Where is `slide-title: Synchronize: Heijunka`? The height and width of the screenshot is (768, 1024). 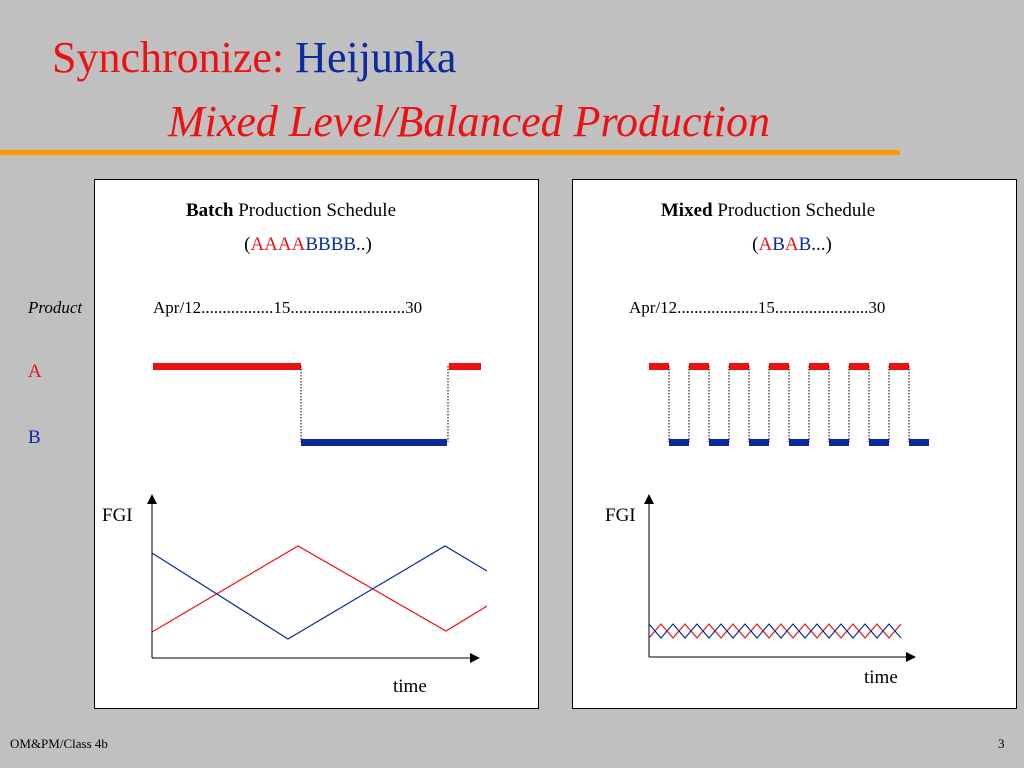 slide-title: Synchronize: Heijunka is located at coordinates (254, 58).